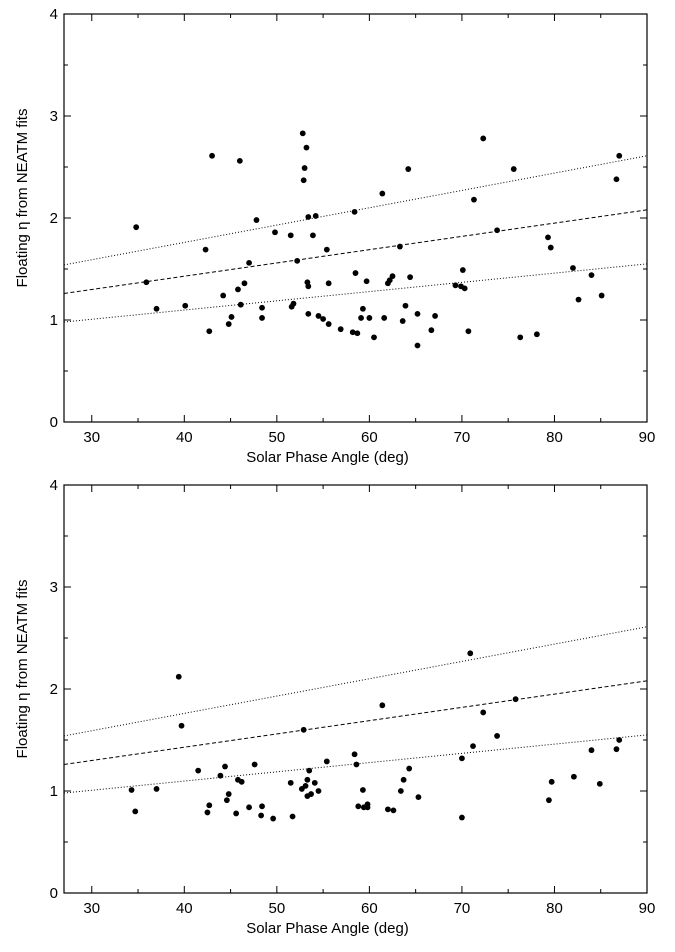 The height and width of the screenshot is (952, 675). Describe the element at coordinates (327, 457) in the screenshot. I see `x-axis-label: Solar Phase Angle (deg)` at that location.